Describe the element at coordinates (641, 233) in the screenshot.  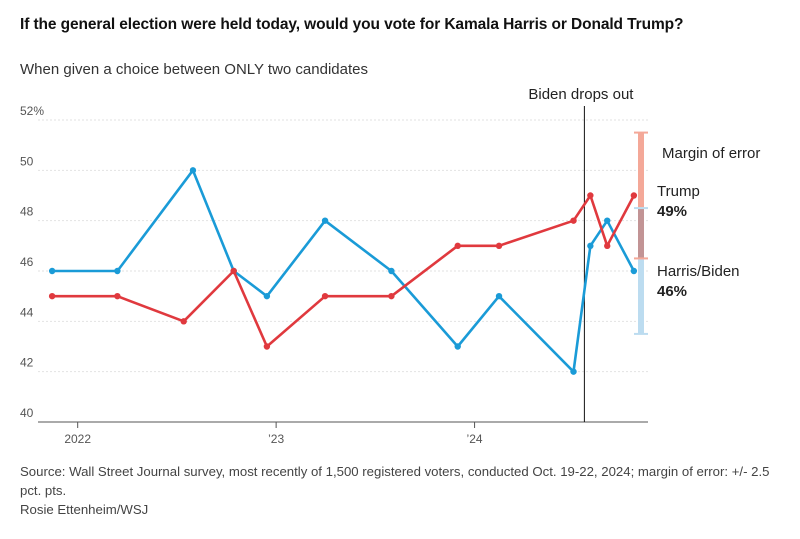
I see `overlap-moe-bar` at that location.